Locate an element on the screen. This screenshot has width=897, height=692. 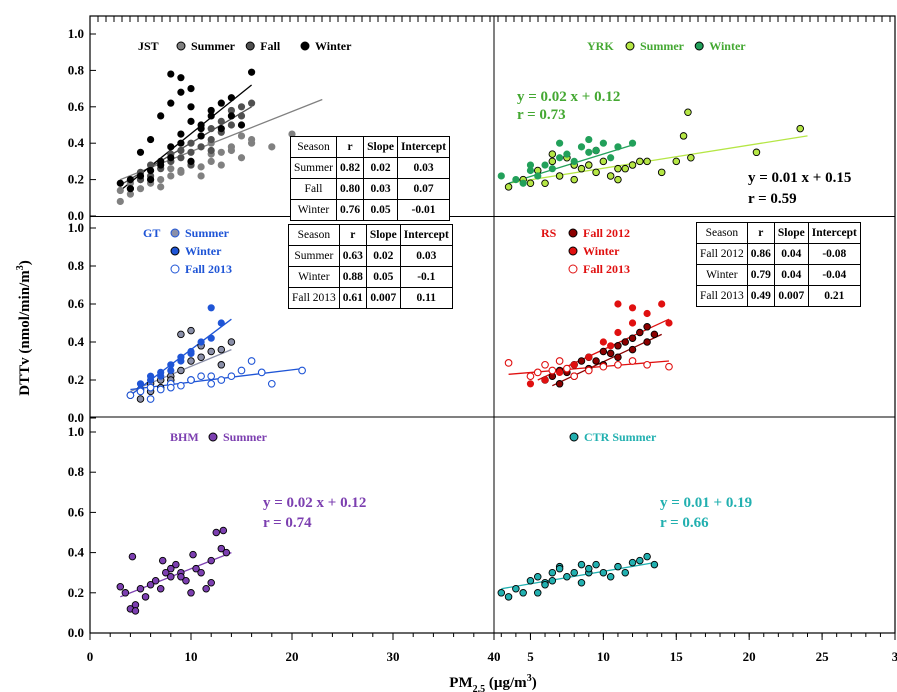
table-cell: 0.82 is located at coordinates (350, 168).